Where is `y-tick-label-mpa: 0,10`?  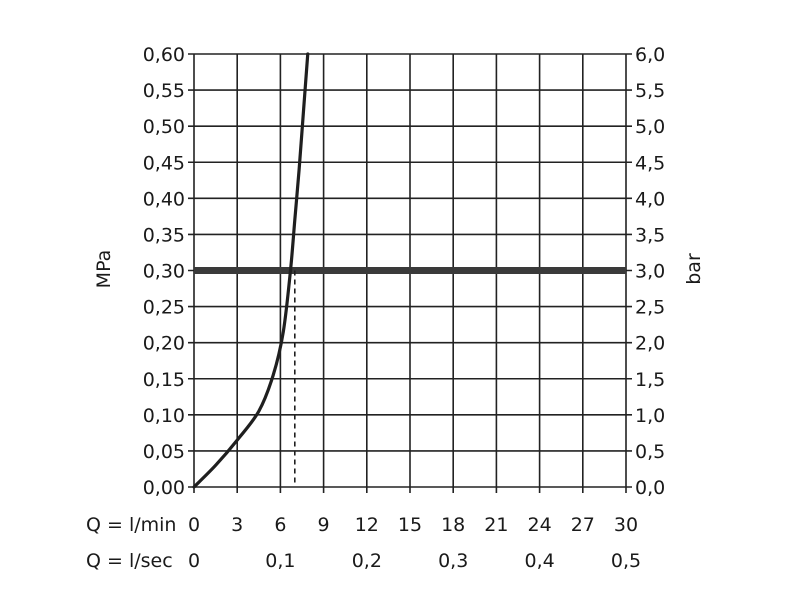 y-tick-label-mpa: 0,10 is located at coordinates (164, 416).